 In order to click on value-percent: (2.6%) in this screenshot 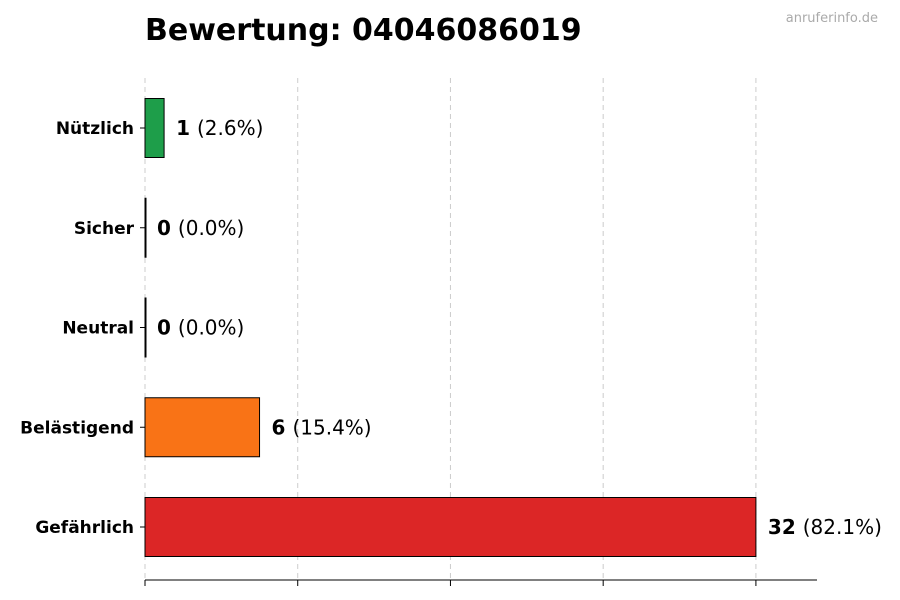, I will do `click(230, 128)`.